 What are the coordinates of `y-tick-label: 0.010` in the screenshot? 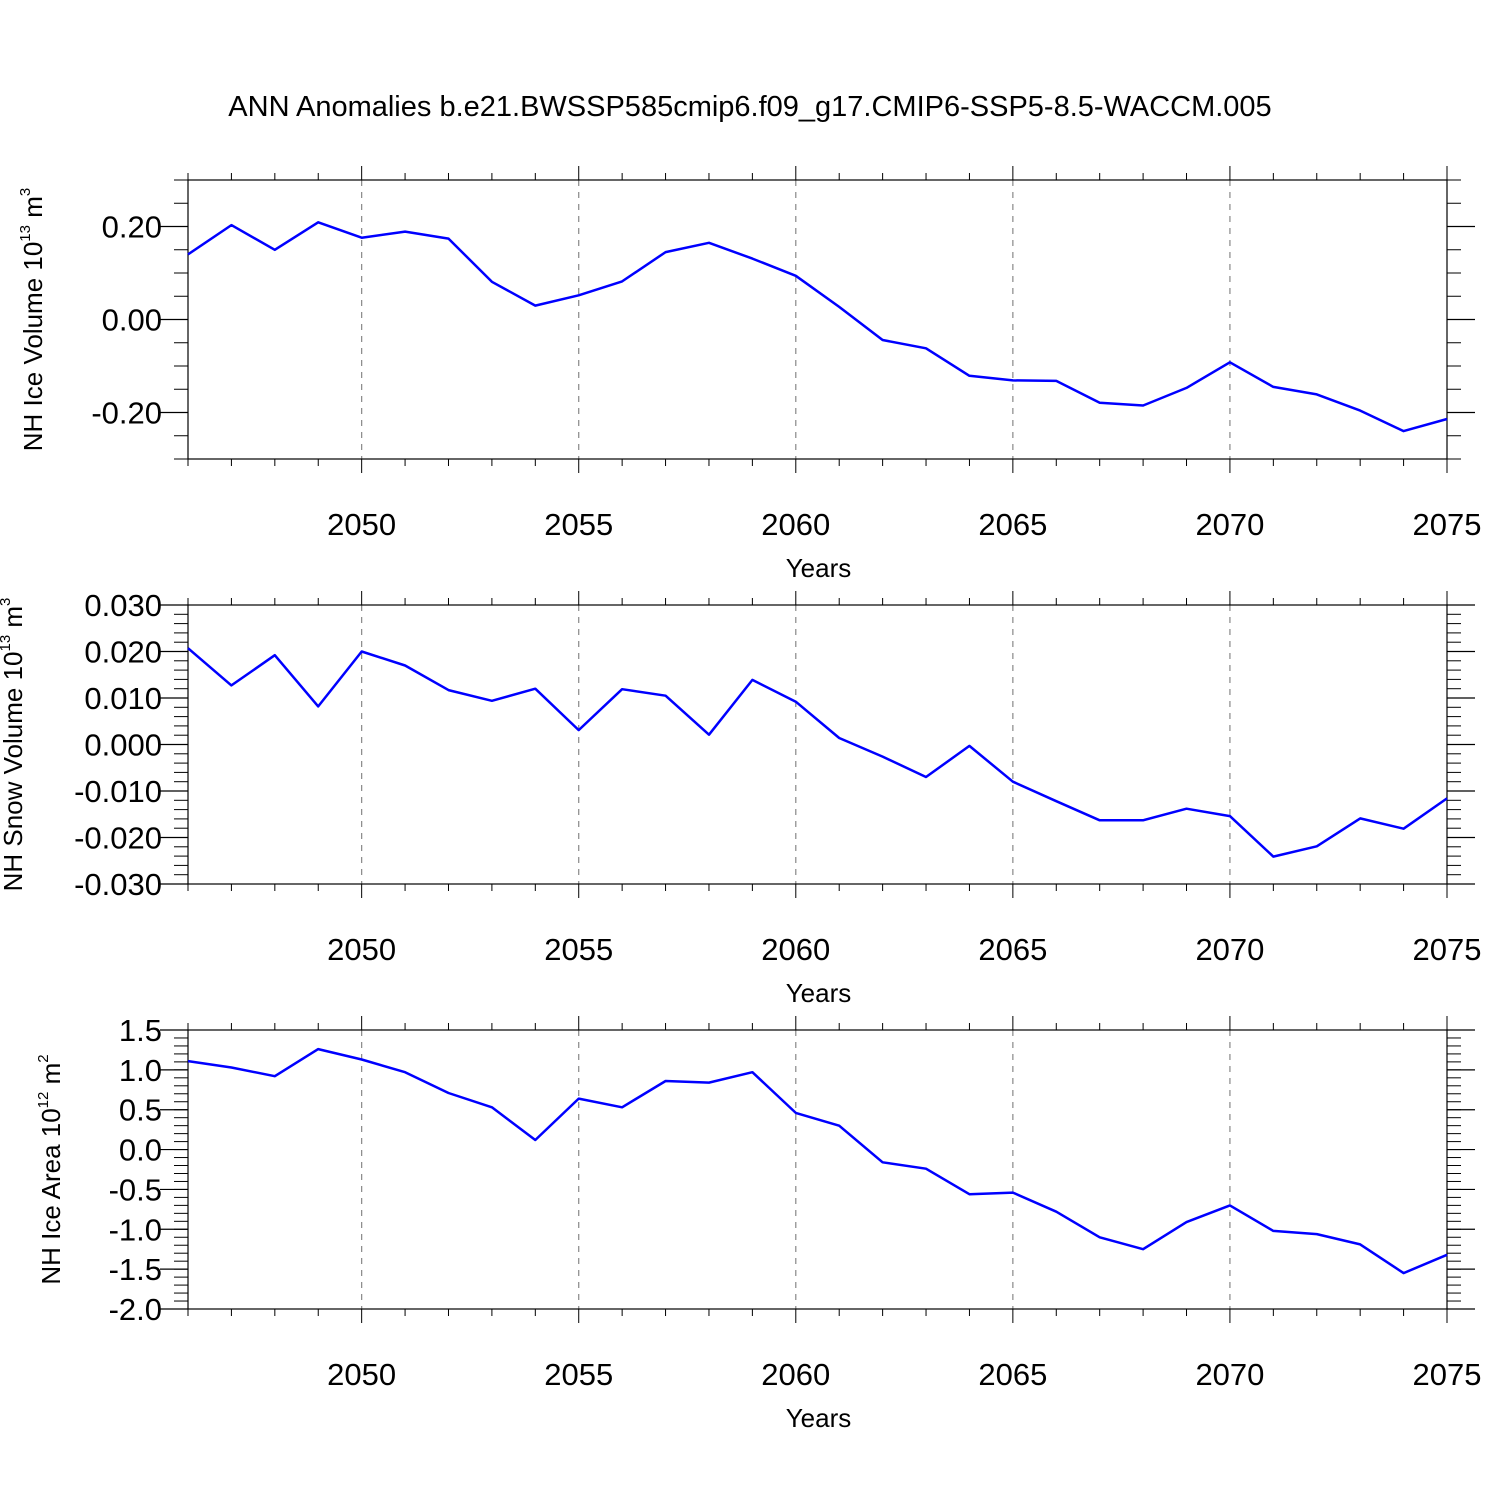 It's located at (123, 698).